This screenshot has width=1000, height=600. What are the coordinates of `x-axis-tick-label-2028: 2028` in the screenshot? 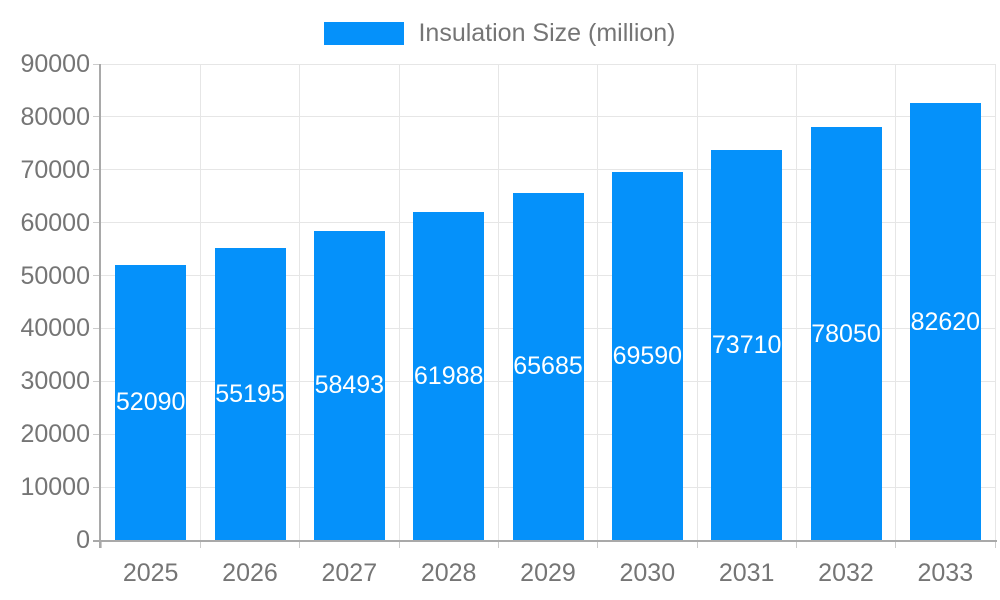 It's located at (448, 573).